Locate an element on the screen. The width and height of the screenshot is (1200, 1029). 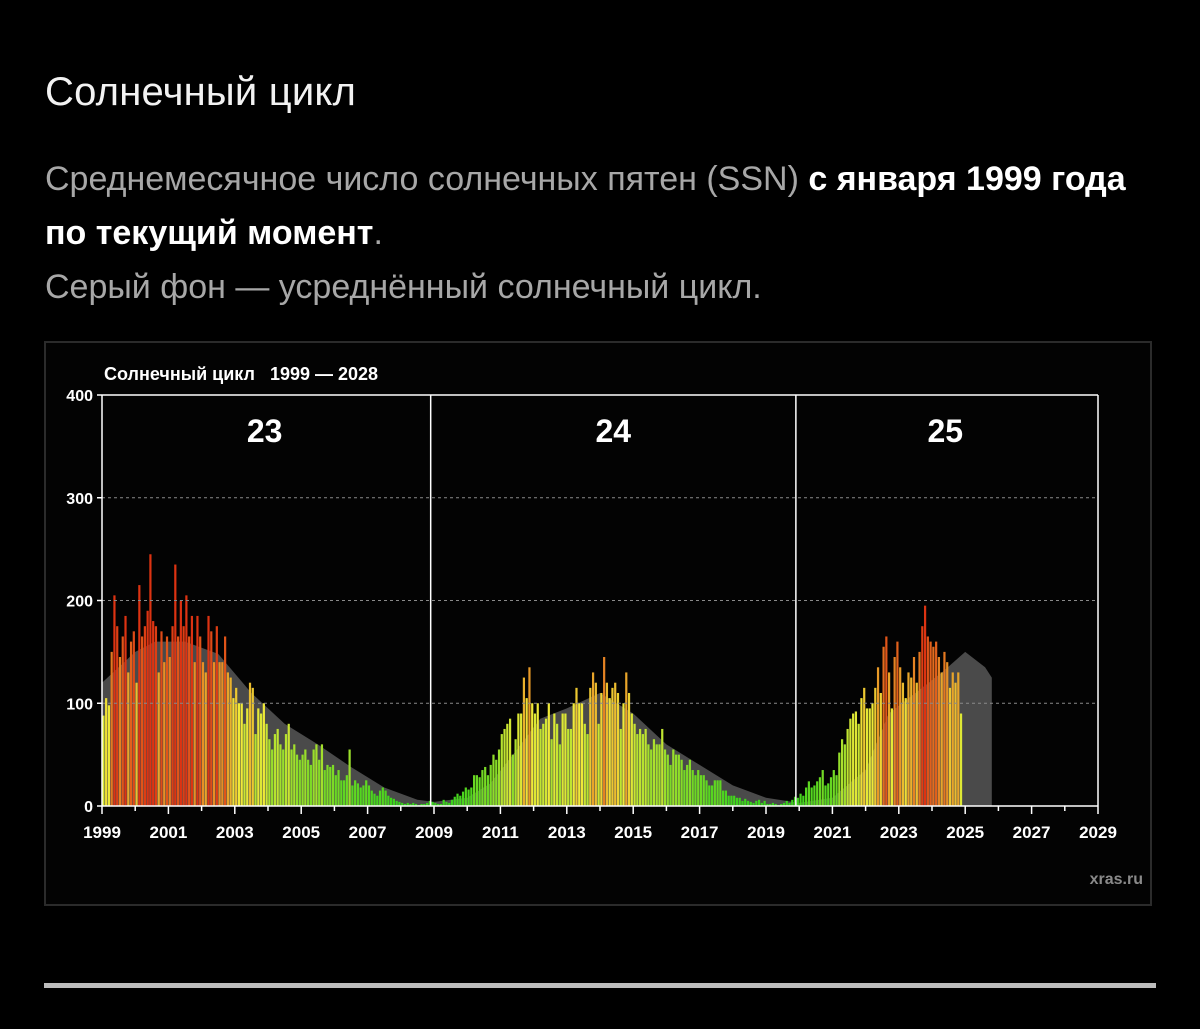
watermark: xras.ru is located at coordinates (1116, 879).